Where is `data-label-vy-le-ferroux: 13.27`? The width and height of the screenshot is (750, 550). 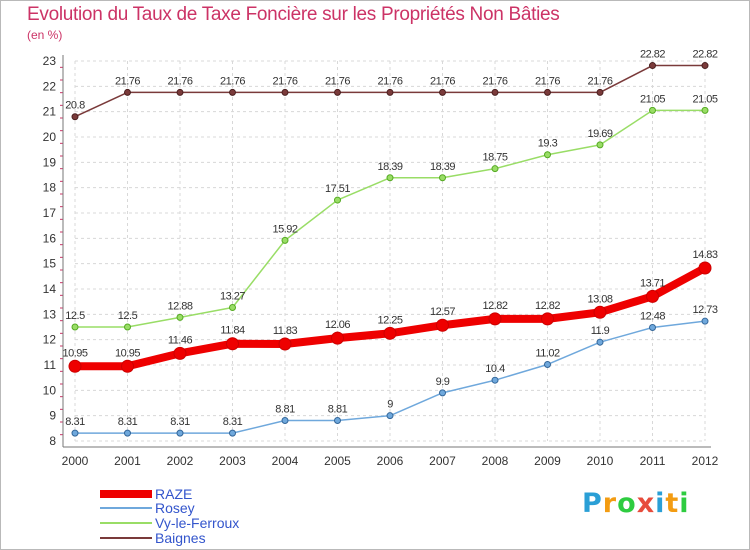
data-label-vy-le-ferroux: 13.27 is located at coordinates (232, 296).